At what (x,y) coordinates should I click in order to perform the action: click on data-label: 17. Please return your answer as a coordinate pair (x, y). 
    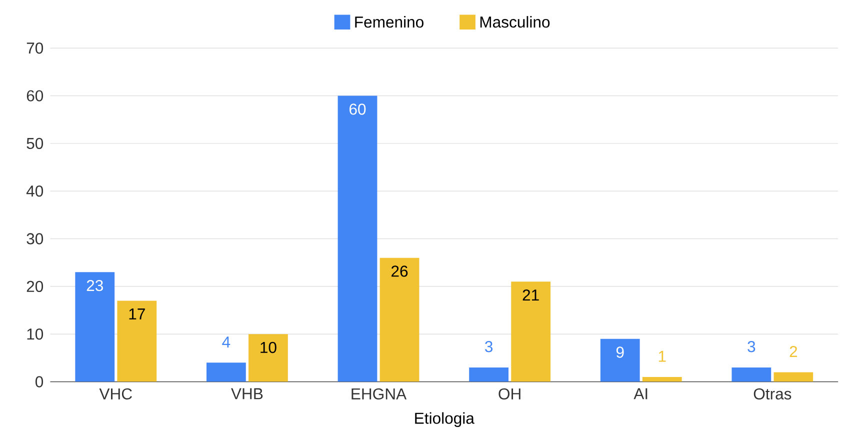
    Looking at the image, I should click on (137, 314).